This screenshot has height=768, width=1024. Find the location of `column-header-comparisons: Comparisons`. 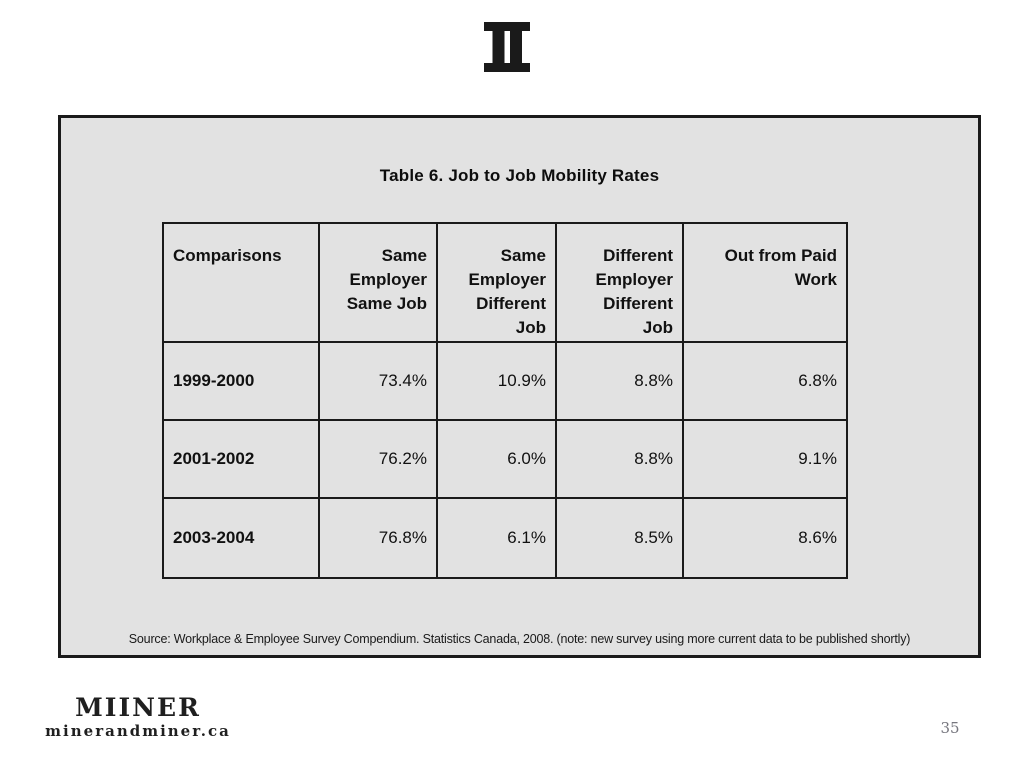

column-header-comparisons: Comparisons is located at coordinates (241, 282).